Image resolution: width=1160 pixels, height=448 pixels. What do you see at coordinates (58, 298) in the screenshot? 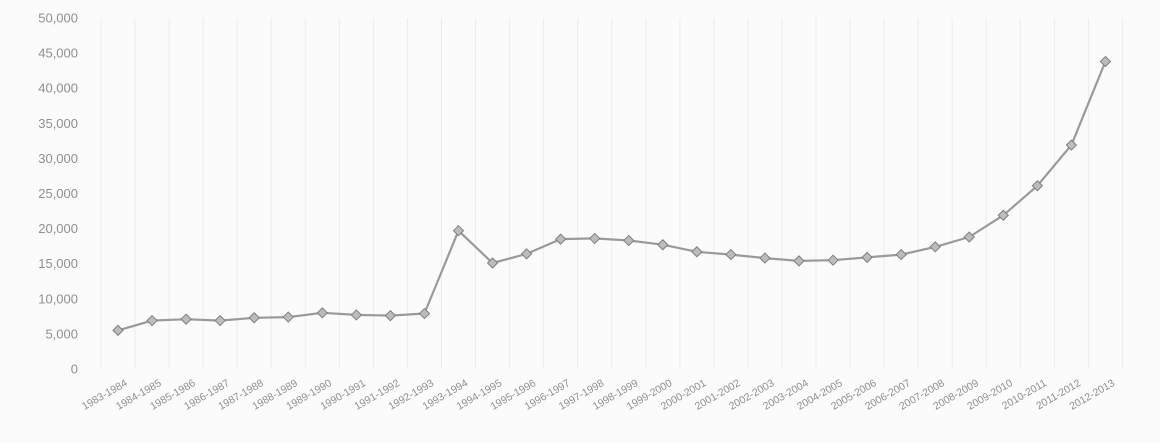
I see `y-tick-label: 10,000` at bounding box center [58, 298].